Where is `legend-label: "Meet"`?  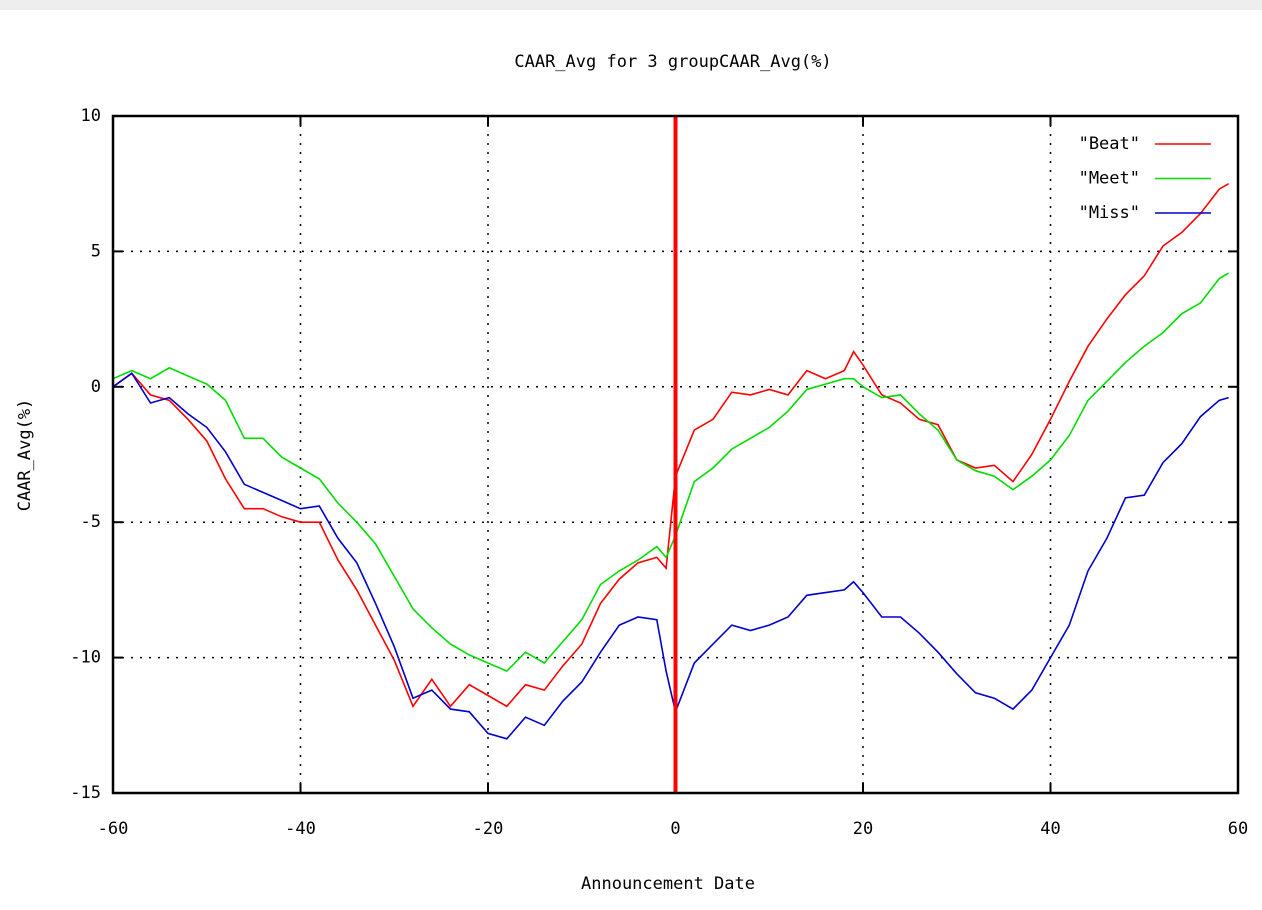
legend-label: "Meet" is located at coordinates (1109, 179).